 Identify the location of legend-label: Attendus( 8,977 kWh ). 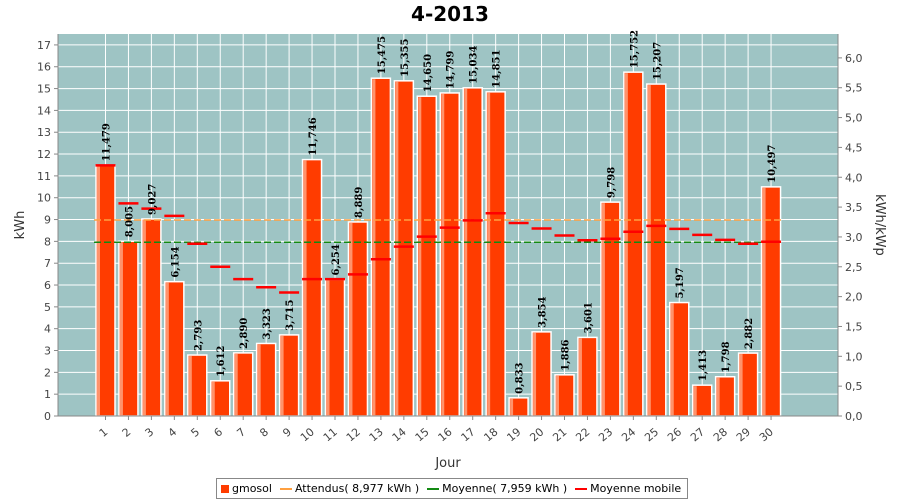
(357, 488).